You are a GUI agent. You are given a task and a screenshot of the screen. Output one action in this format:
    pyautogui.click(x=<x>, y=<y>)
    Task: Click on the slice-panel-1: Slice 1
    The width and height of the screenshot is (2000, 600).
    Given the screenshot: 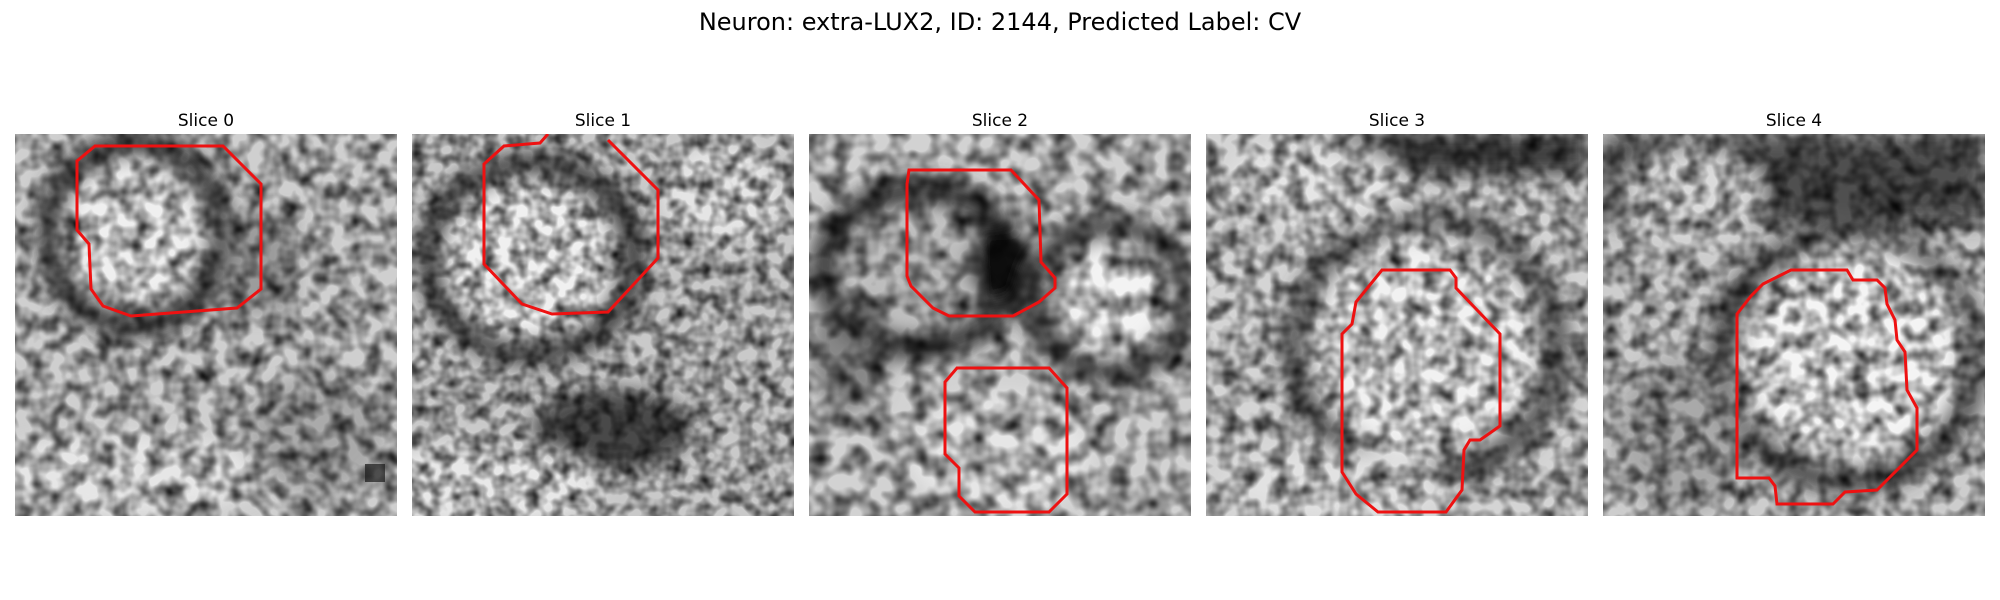 What is the action you would take?
    pyautogui.click(x=603, y=312)
    